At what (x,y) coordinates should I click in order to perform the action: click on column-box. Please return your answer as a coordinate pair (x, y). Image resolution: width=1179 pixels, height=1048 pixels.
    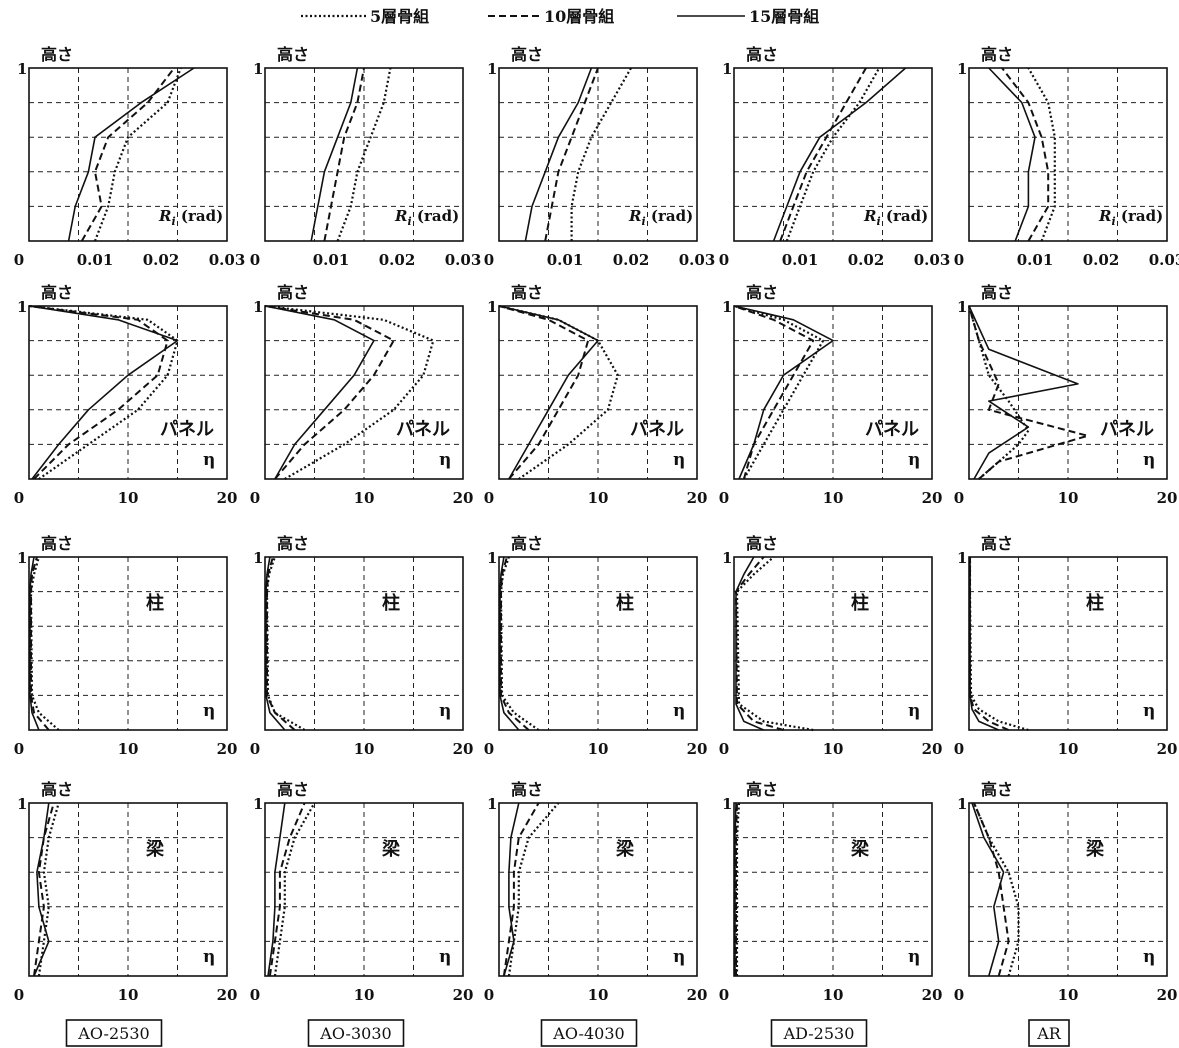
    Looking at the image, I should click on (589, 1033).